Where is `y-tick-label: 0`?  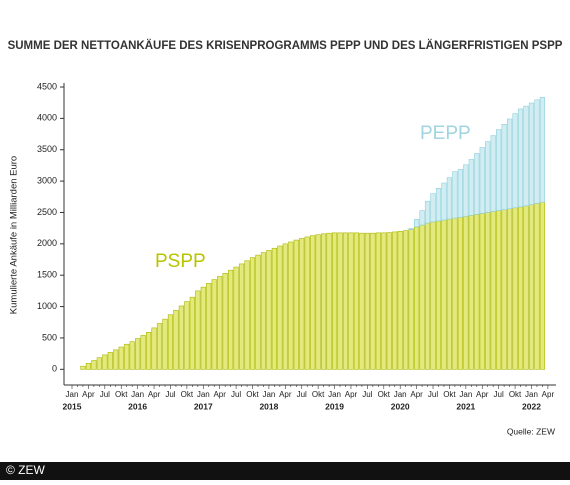 y-tick-label: 0 is located at coordinates (54, 369).